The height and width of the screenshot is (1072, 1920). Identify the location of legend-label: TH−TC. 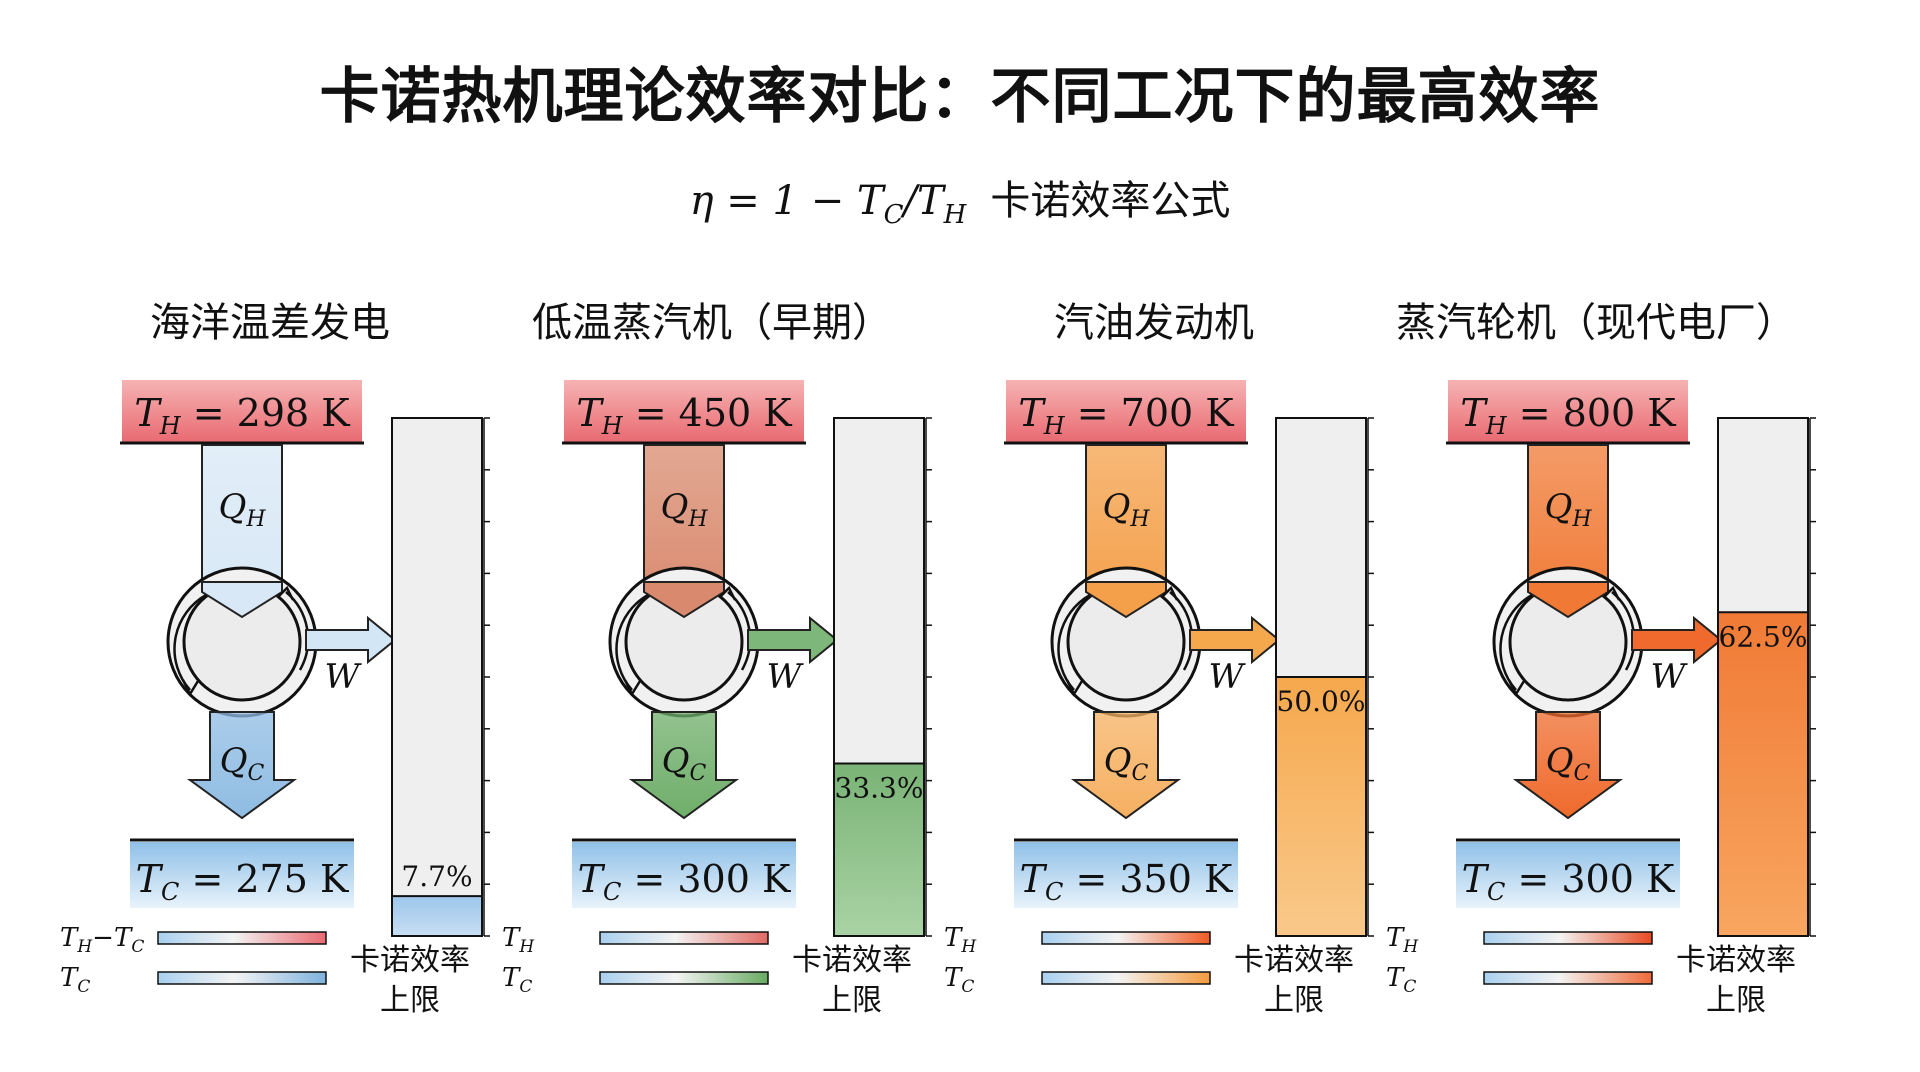
(102, 940).